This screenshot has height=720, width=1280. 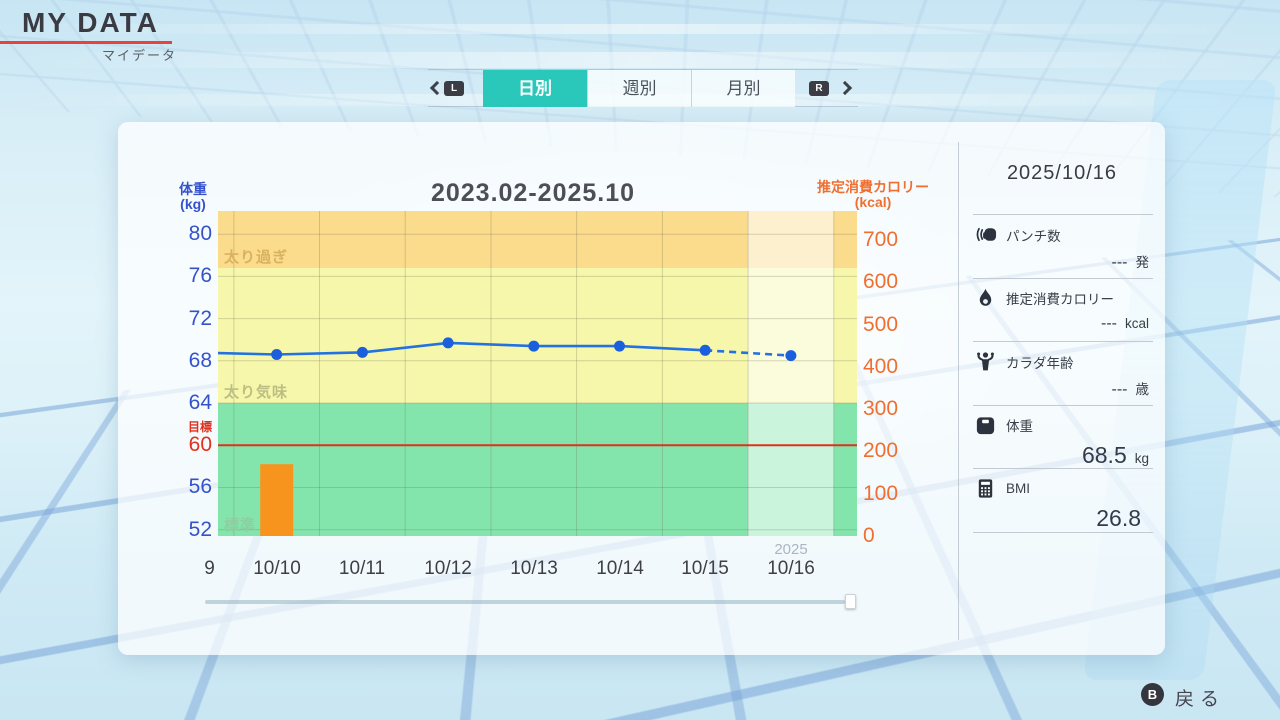 I want to click on stat-label: カラダ年齢, so click(x=1040, y=363).